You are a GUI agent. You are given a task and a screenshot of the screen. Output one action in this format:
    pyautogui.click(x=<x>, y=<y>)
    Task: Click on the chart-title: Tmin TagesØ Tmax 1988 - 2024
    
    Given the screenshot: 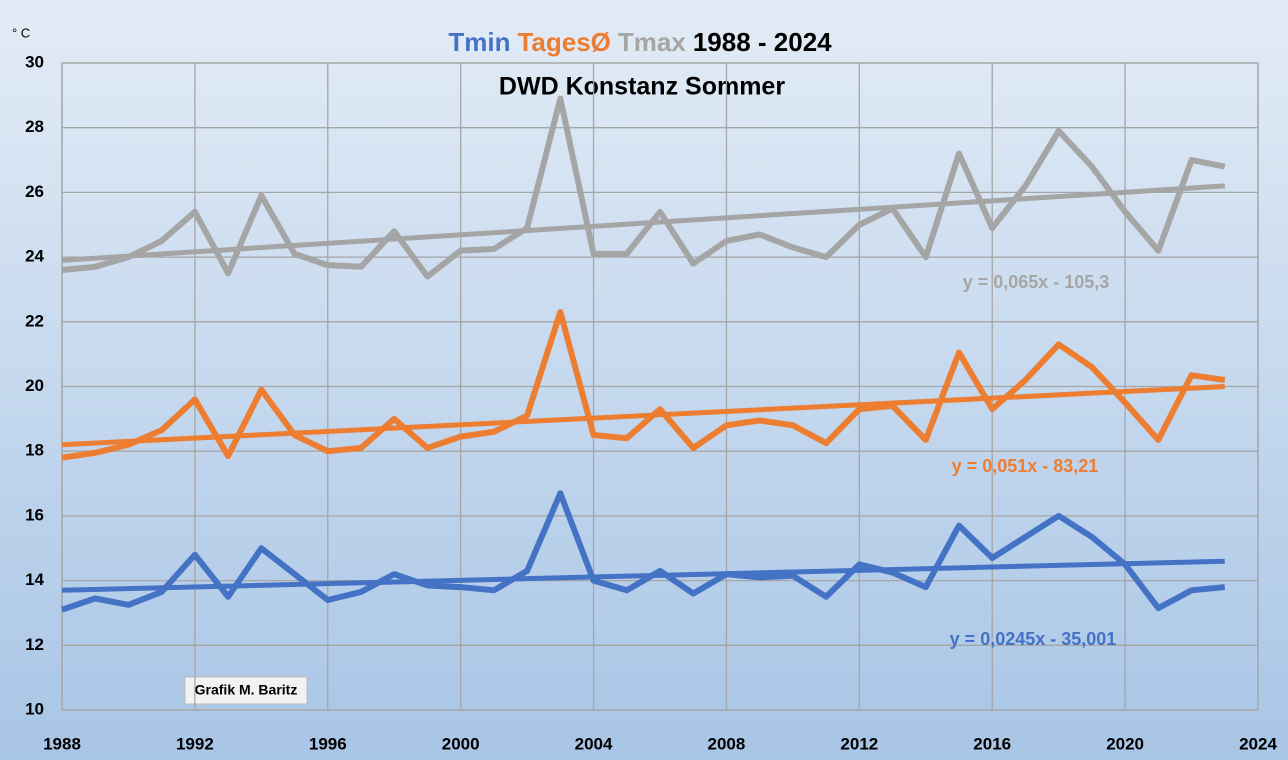 What is the action you would take?
    pyautogui.click(x=640, y=42)
    